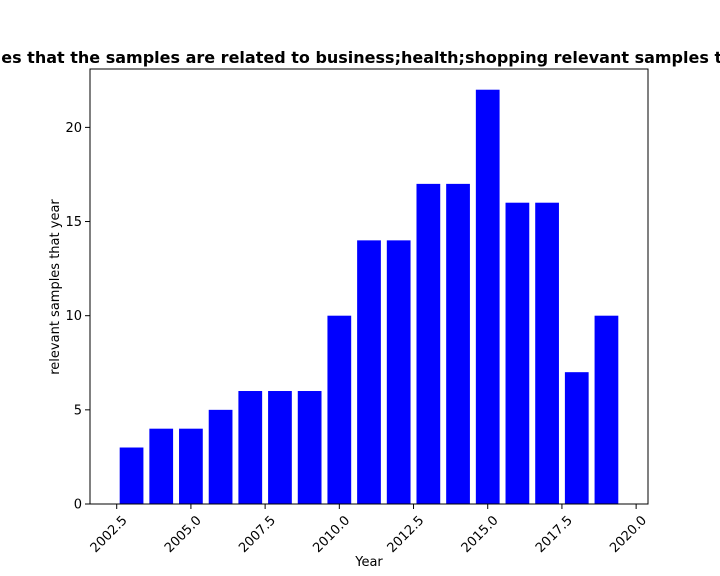 This screenshot has height=576, width=720. Describe the element at coordinates (109, 534) in the screenshot. I see `x-tick-label: 2002.5` at that location.